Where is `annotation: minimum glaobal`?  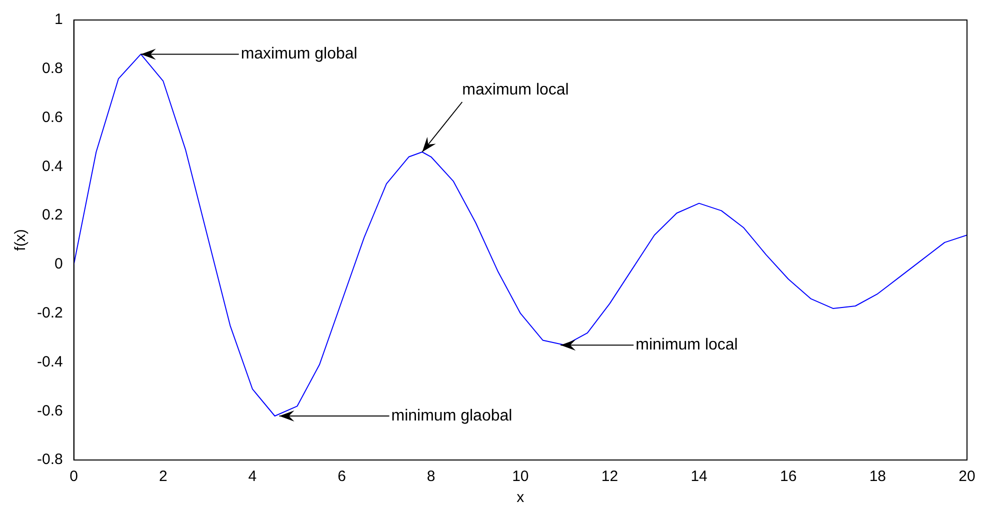
annotation: minimum glaobal is located at coordinates (451, 415).